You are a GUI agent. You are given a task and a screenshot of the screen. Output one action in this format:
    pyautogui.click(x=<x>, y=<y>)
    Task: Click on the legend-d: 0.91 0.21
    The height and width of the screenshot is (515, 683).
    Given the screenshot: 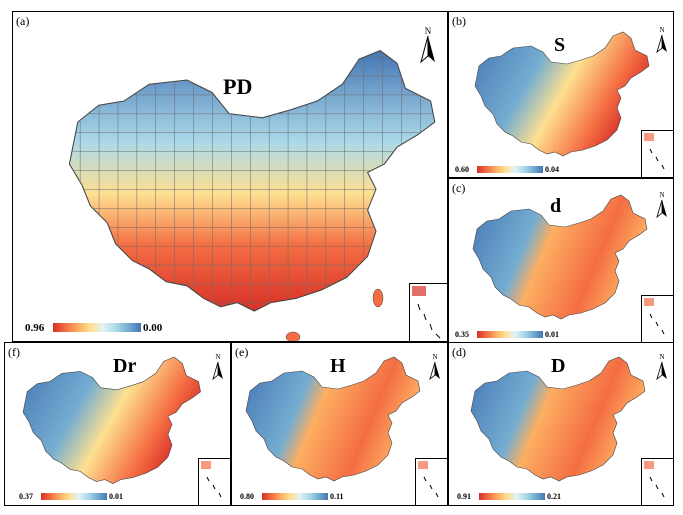 What is the action you would take?
    pyautogui.click(x=509, y=496)
    